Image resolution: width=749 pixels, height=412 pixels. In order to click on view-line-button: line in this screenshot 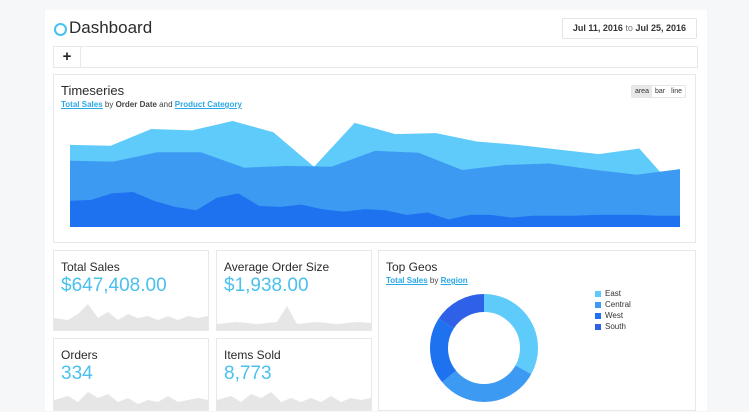, I will do `click(676, 91)`.